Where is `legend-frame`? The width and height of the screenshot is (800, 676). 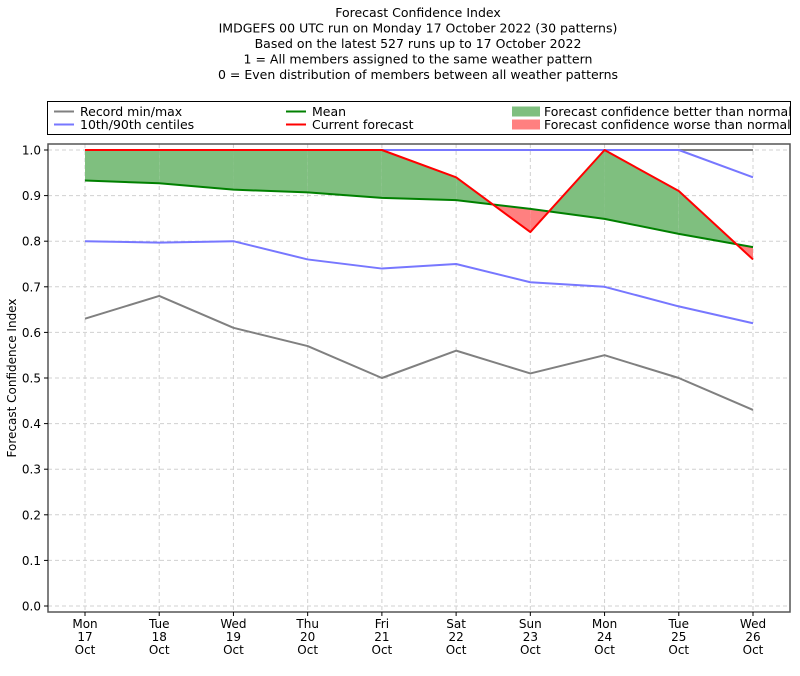 legend-frame is located at coordinates (419, 118).